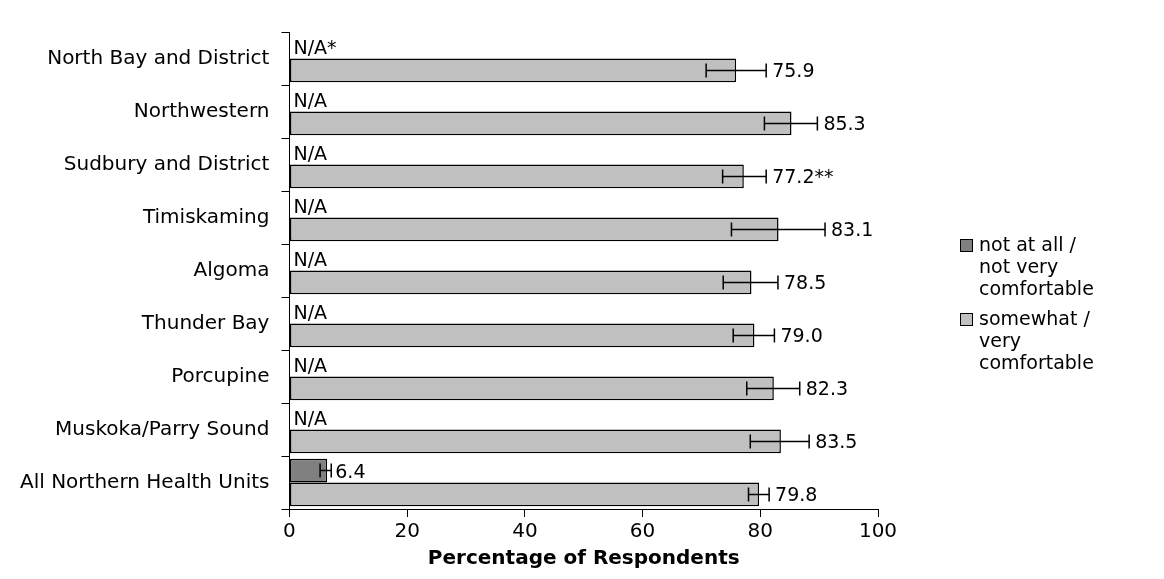  I want to click on data-label: 6.4, so click(350, 470).